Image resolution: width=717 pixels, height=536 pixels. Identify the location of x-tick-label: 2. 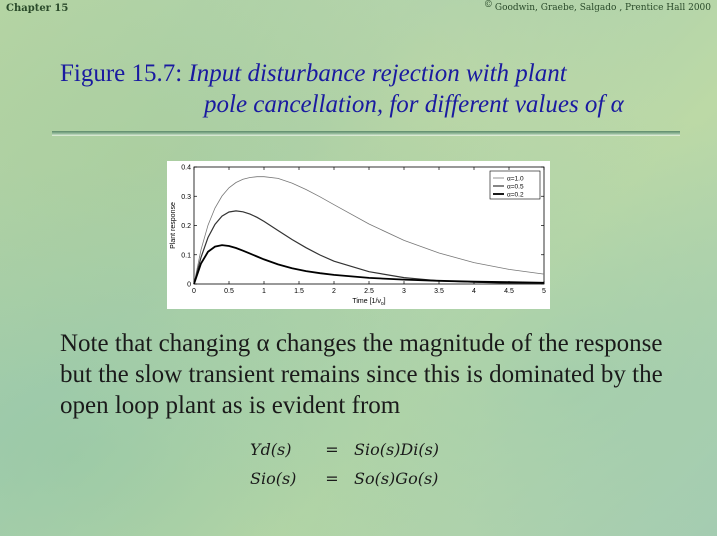
(334, 291).